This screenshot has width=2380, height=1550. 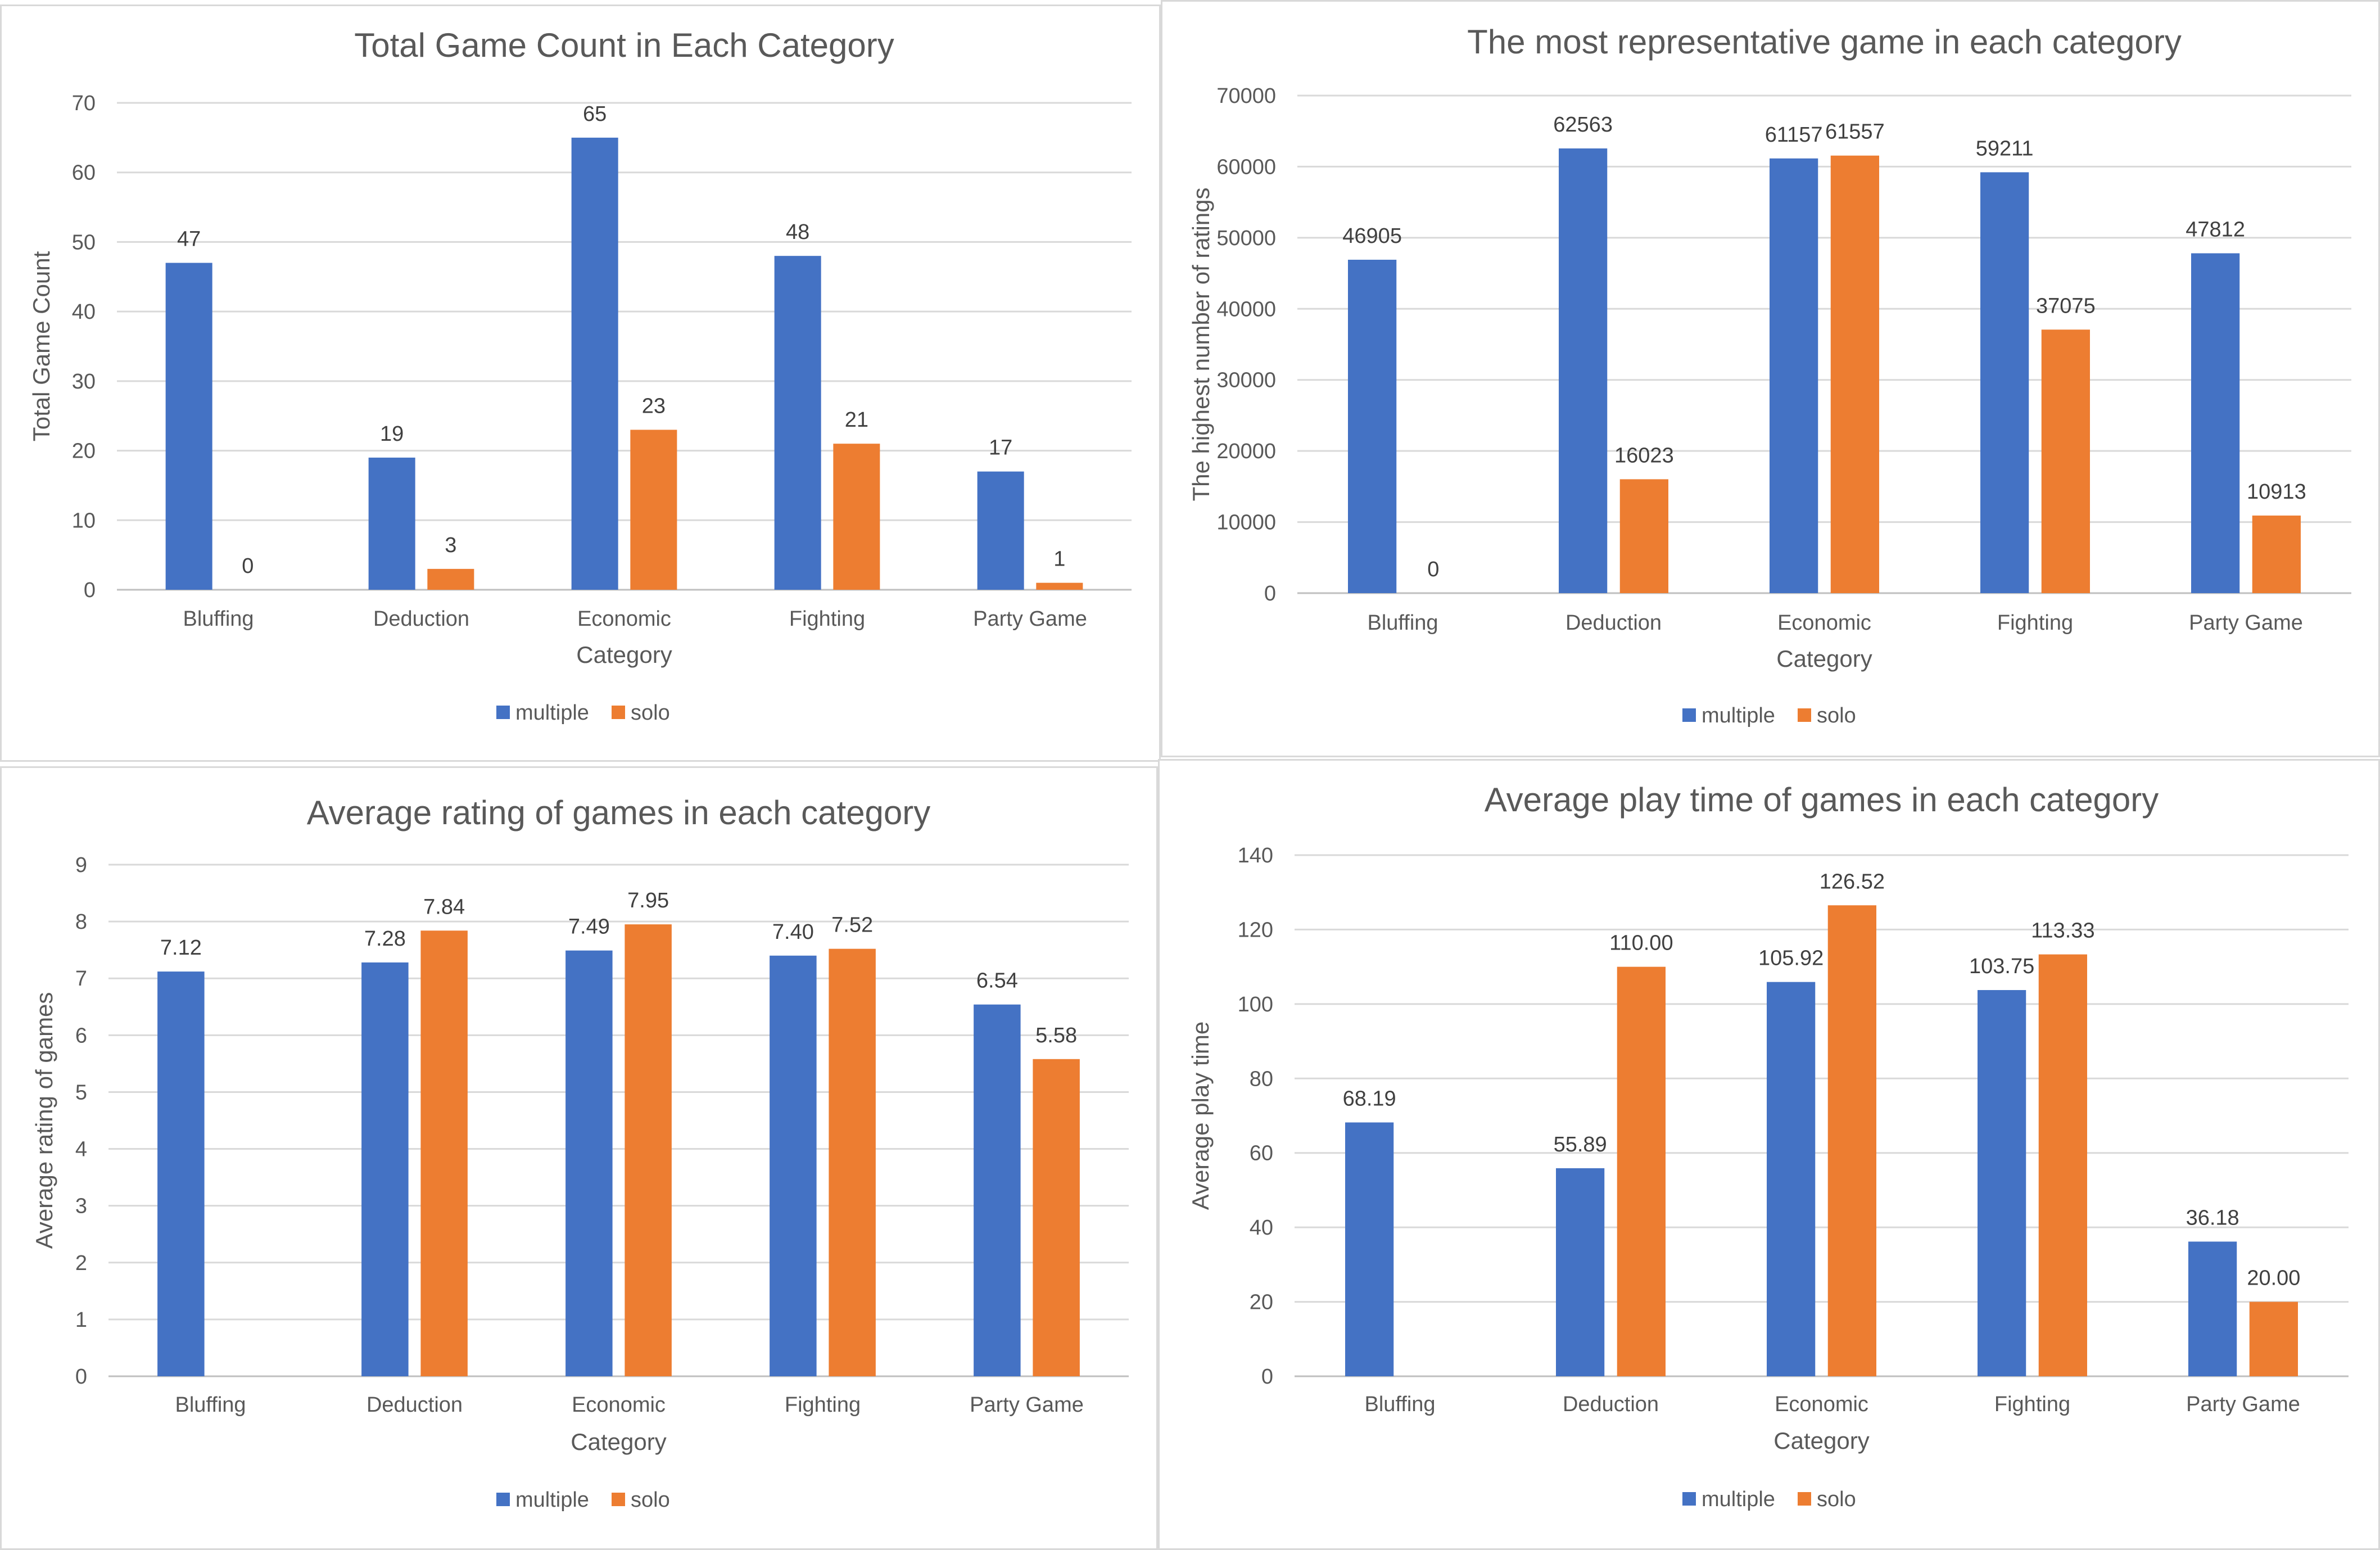 What do you see at coordinates (44, 1121) in the screenshot?
I see `y-axis-title: Average rating of games` at bounding box center [44, 1121].